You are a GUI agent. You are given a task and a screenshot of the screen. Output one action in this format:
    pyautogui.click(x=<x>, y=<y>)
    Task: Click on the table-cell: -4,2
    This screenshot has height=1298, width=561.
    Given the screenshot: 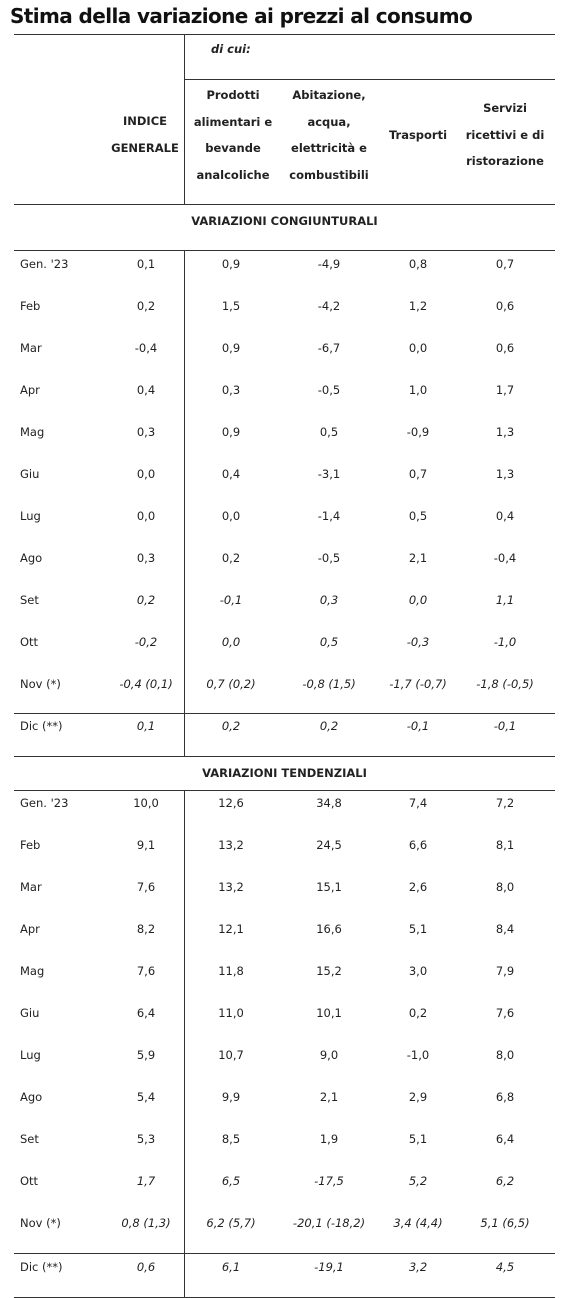 What is the action you would take?
    pyautogui.click(x=329, y=306)
    